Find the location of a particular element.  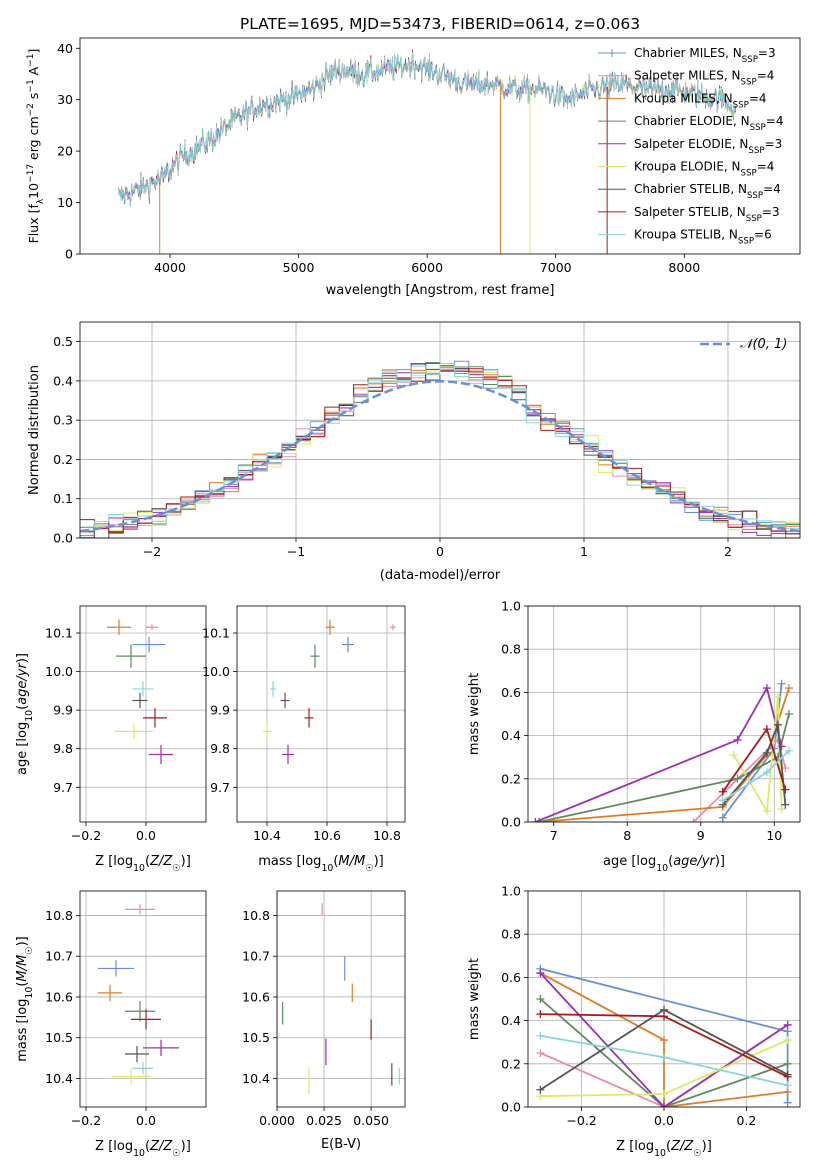

legend-label: Kroupa ELODIE, NSSP=4 is located at coordinates (704, 169).